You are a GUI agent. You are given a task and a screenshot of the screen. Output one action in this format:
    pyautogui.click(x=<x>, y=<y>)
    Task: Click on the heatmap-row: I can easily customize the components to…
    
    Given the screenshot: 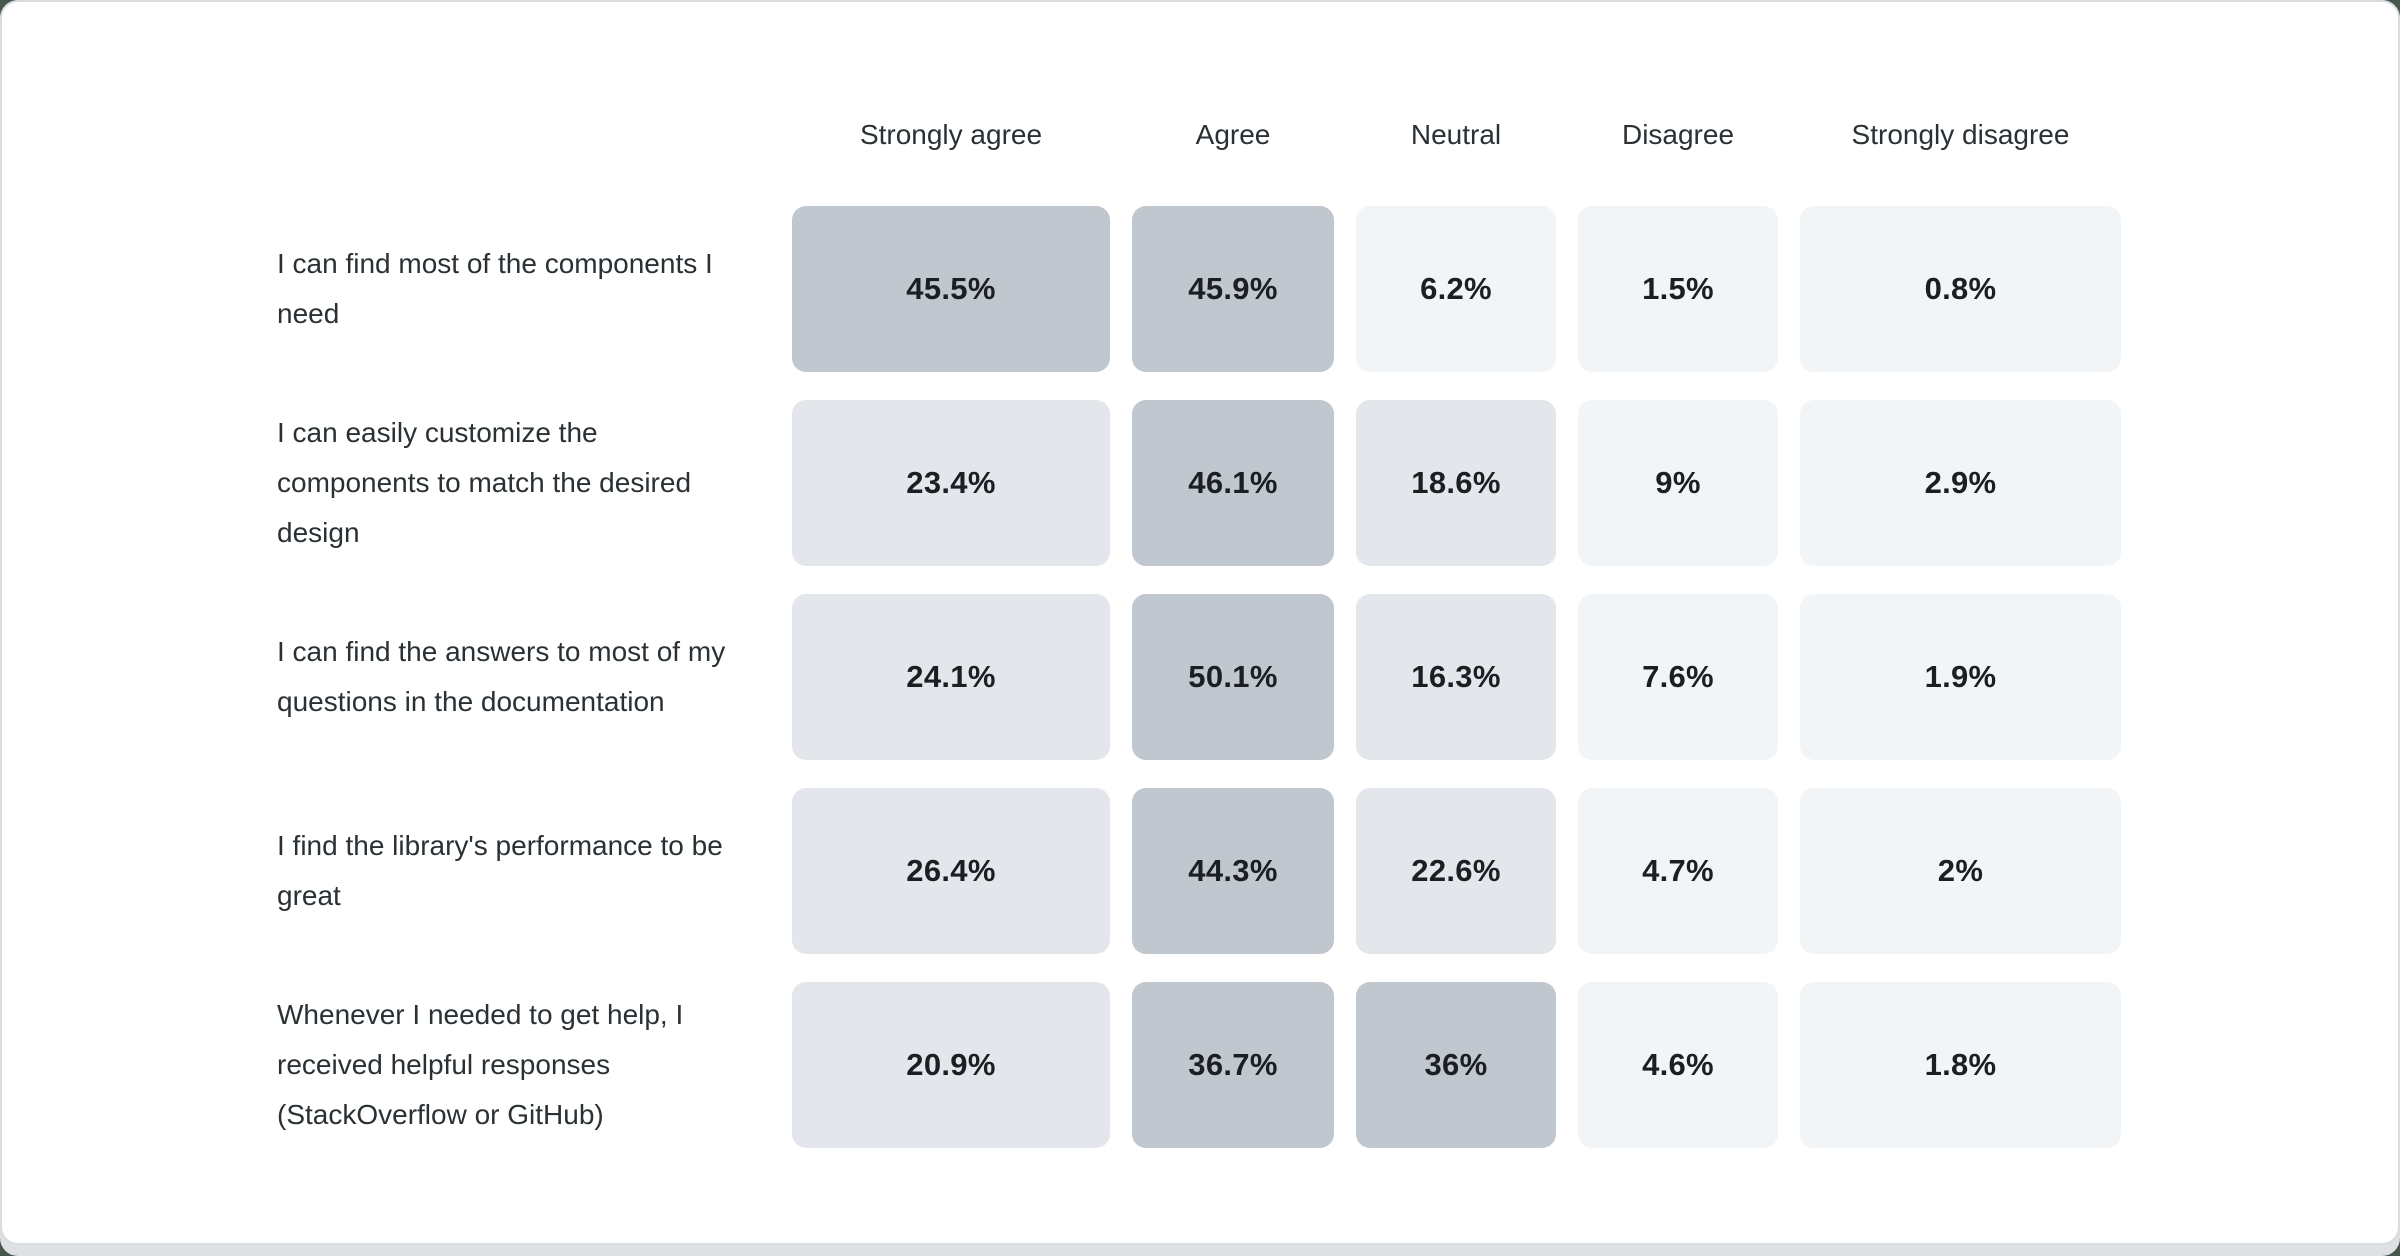 What is the action you would take?
    pyautogui.click(x=1199, y=483)
    